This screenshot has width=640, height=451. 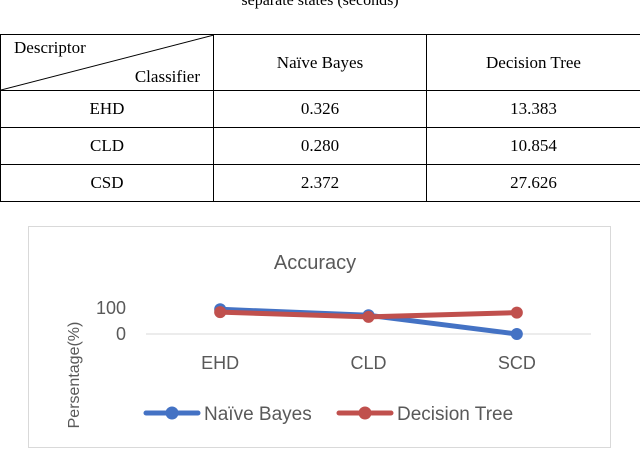 What do you see at coordinates (107, 146) in the screenshot?
I see `row-label: CLD` at bounding box center [107, 146].